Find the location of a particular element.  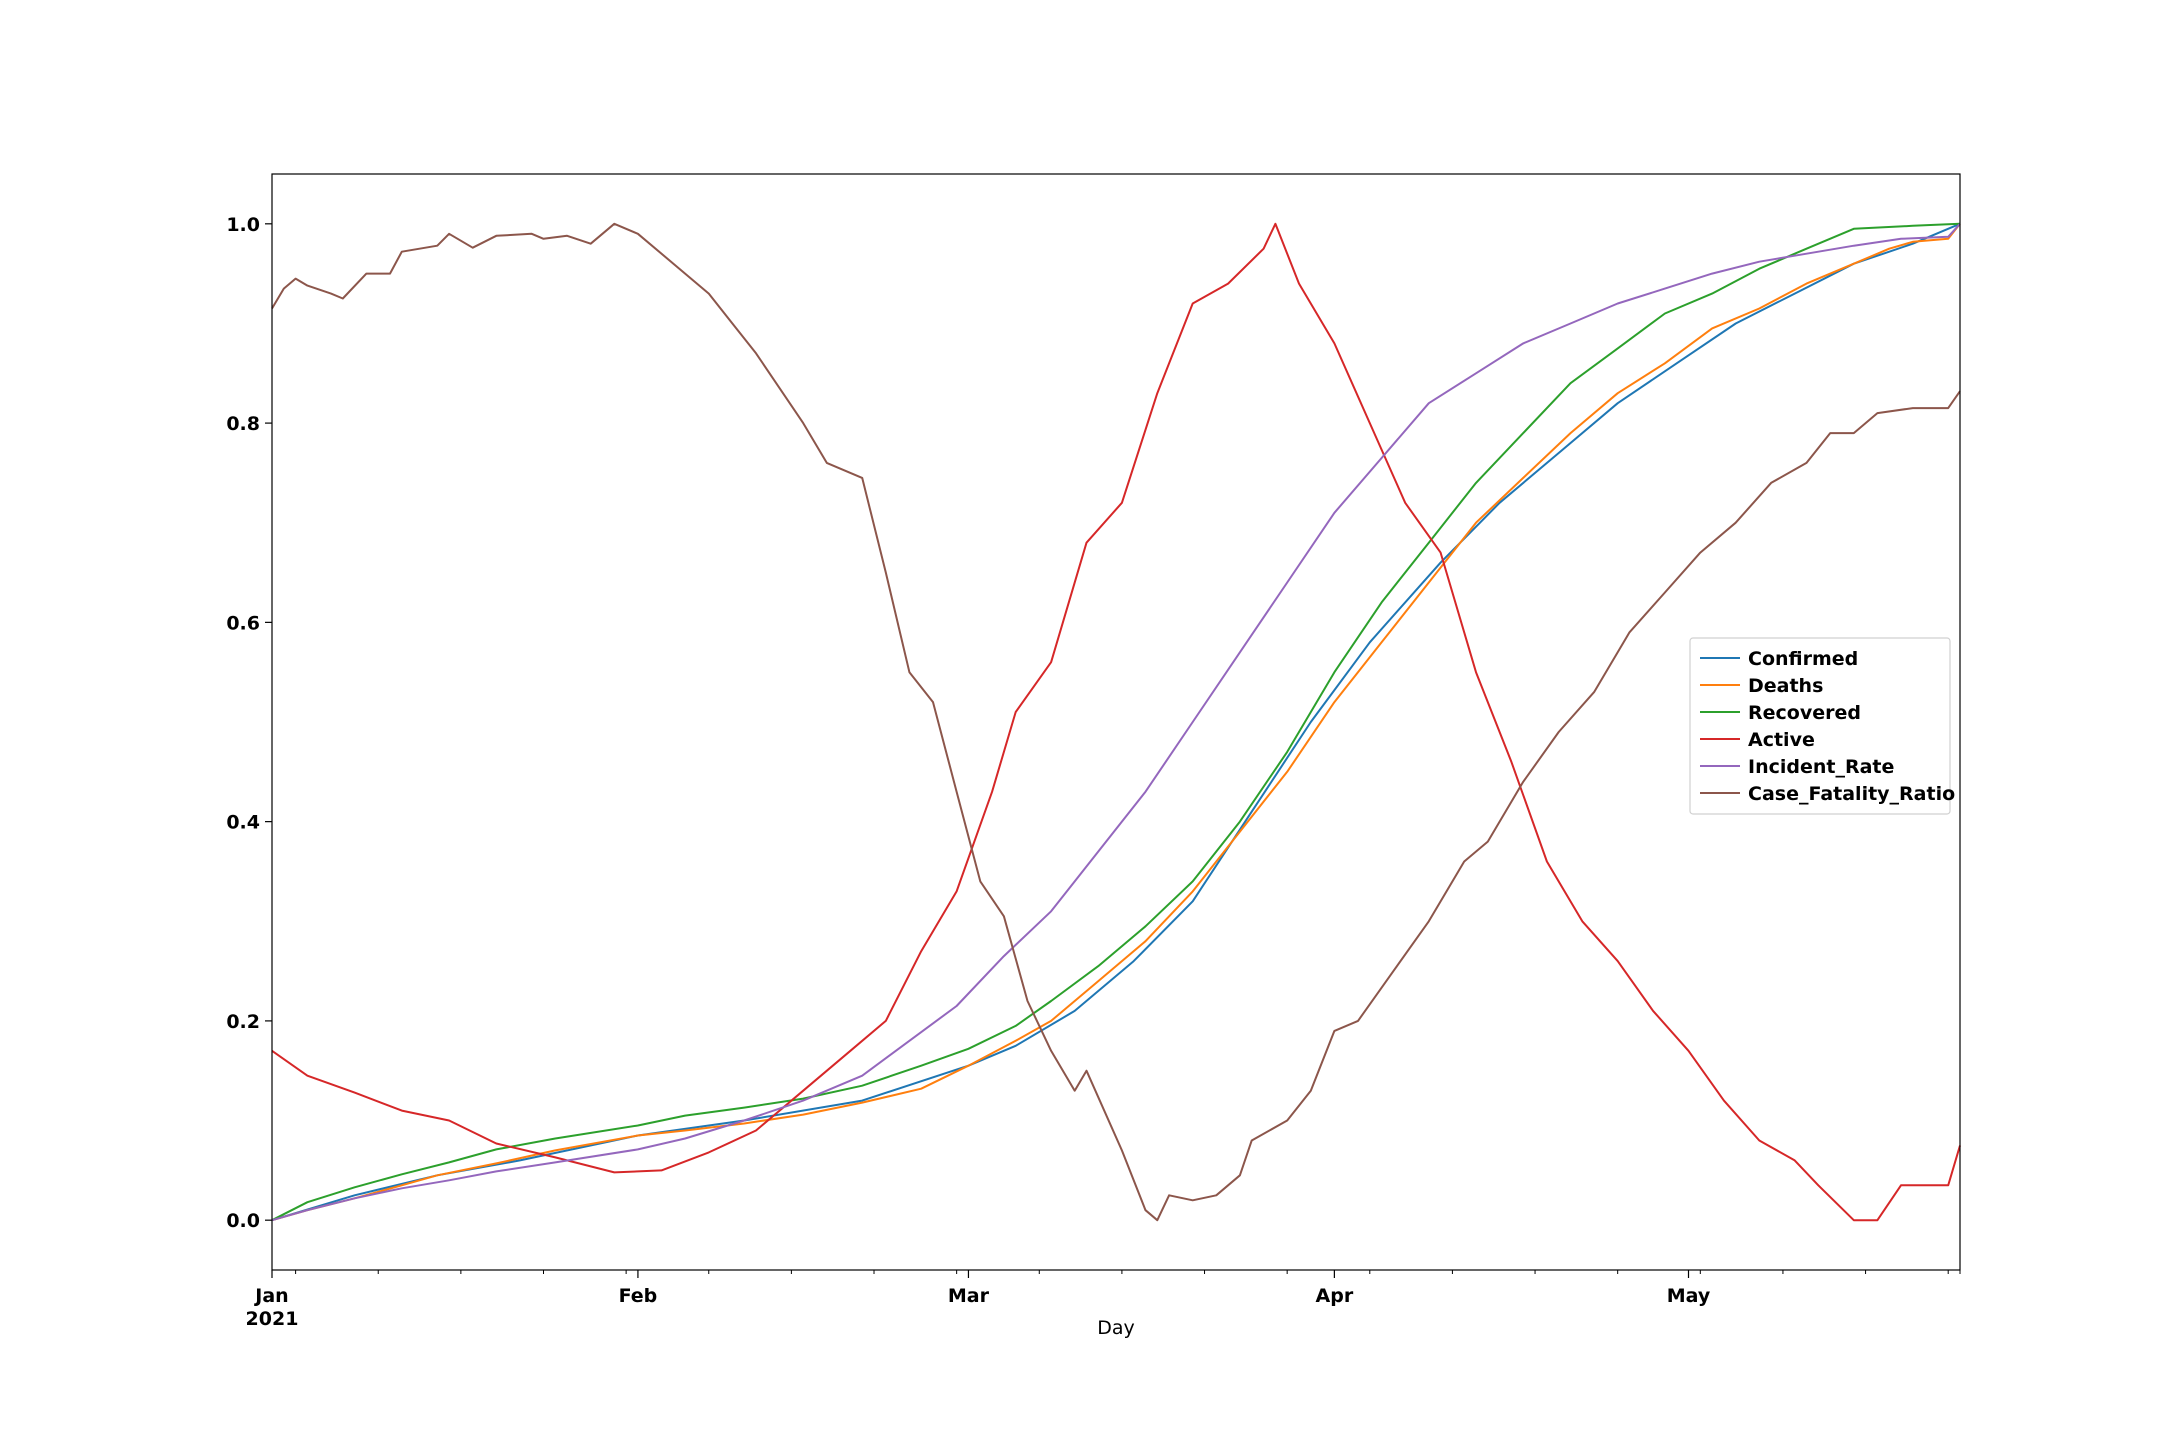

x-tick-label: Mar is located at coordinates (969, 1296).